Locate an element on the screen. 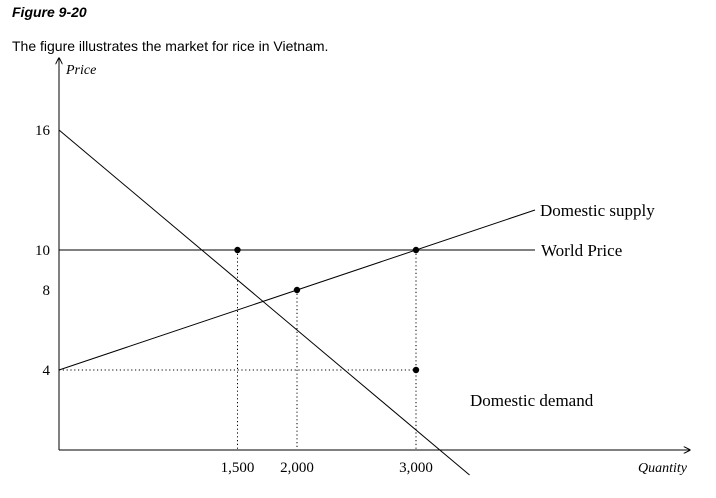 Image resolution: width=716 pixels, height=498 pixels. figure-label: Figure 9-20 is located at coordinates (49, 12).